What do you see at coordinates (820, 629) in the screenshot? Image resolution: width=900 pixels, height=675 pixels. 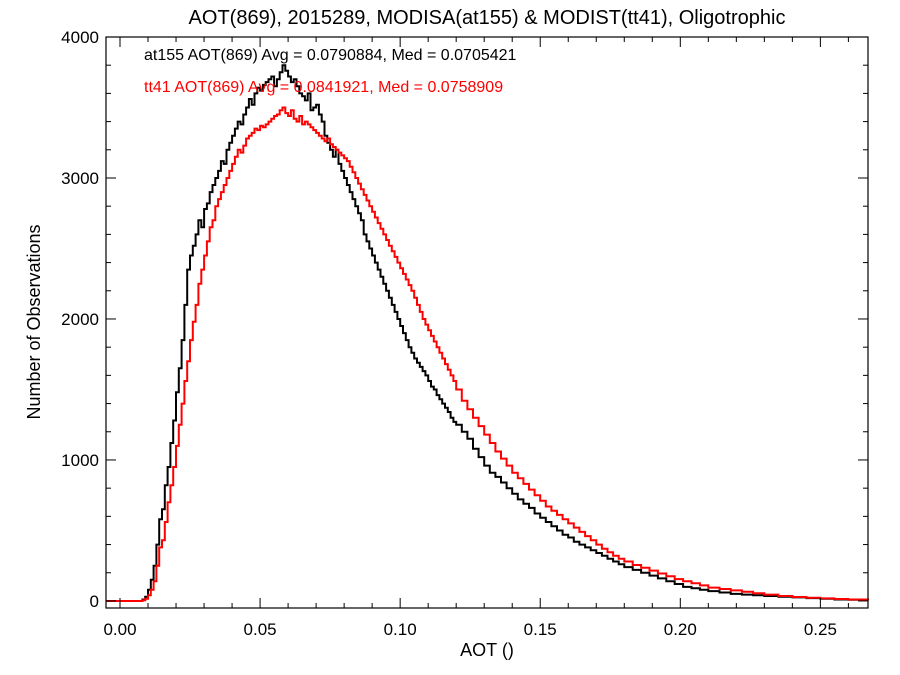 I see `x-tick-label: 0.25` at bounding box center [820, 629].